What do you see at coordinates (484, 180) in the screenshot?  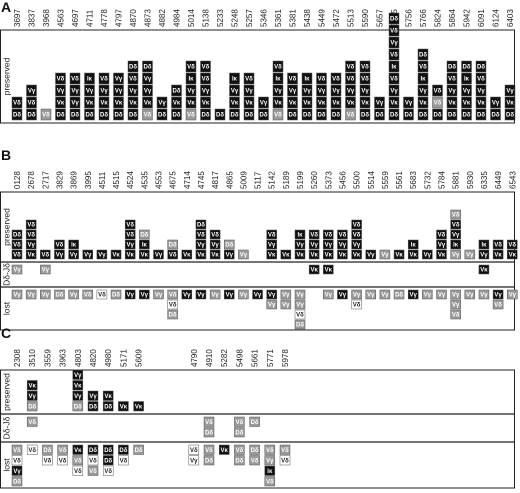 I see `column-id: 6335` at bounding box center [484, 180].